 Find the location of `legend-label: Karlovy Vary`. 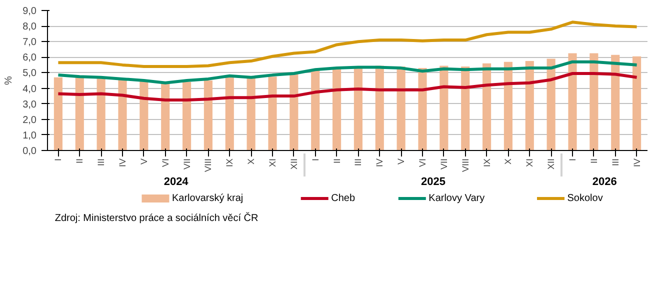

legend-label: Karlovy Vary is located at coordinates (456, 198).